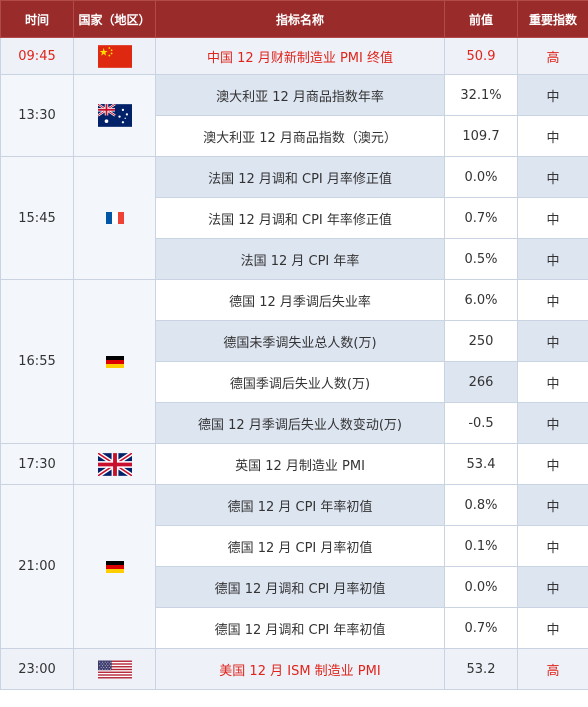 The height and width of the screenshot is (707, 588). I want to click on previous-value: 53.2, so click(481, 669).